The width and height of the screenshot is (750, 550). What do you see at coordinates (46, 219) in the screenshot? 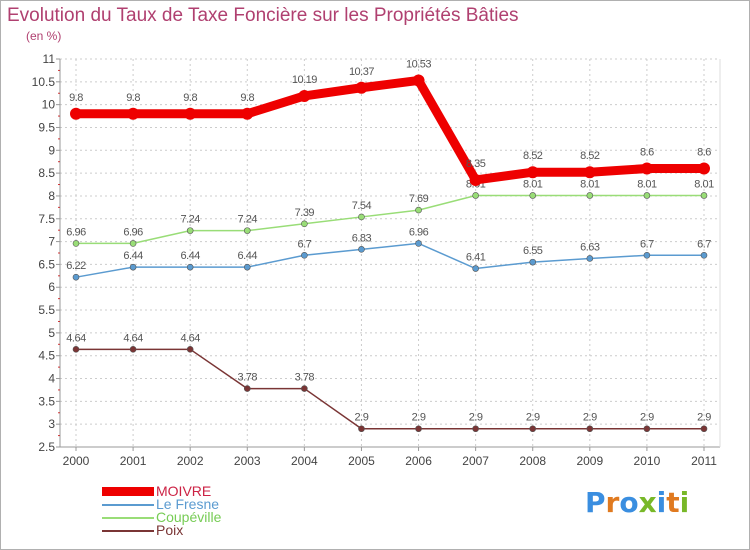
I see `y-tick-label: 7.5` at bounding box center [46, 219].